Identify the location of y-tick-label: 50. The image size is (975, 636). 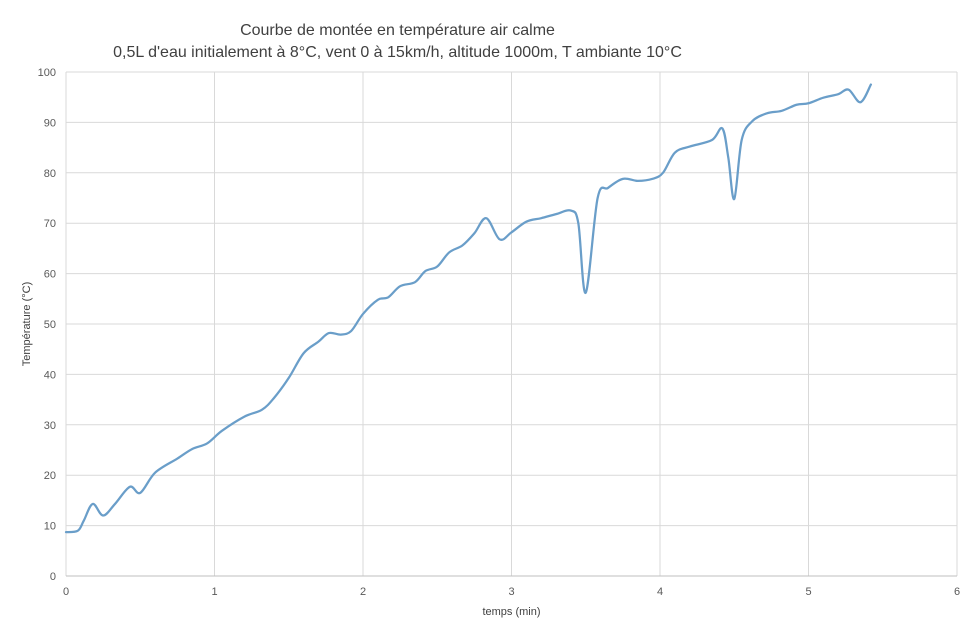
(50, 325).